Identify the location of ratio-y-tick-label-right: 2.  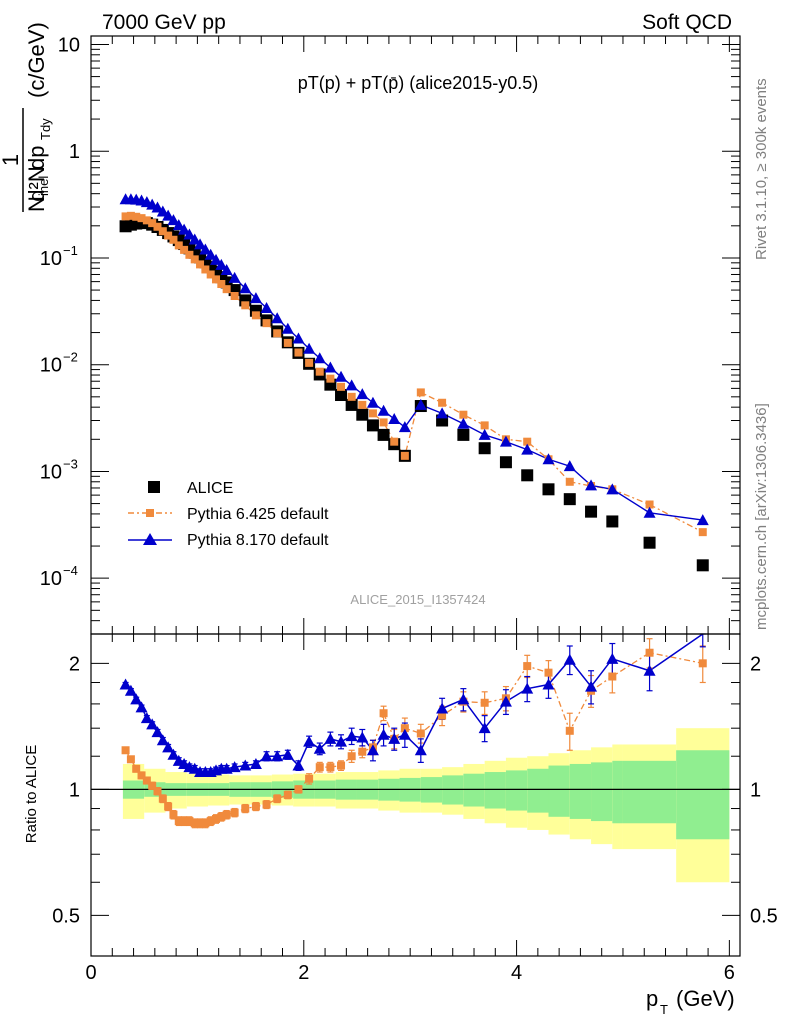
(755, 664).